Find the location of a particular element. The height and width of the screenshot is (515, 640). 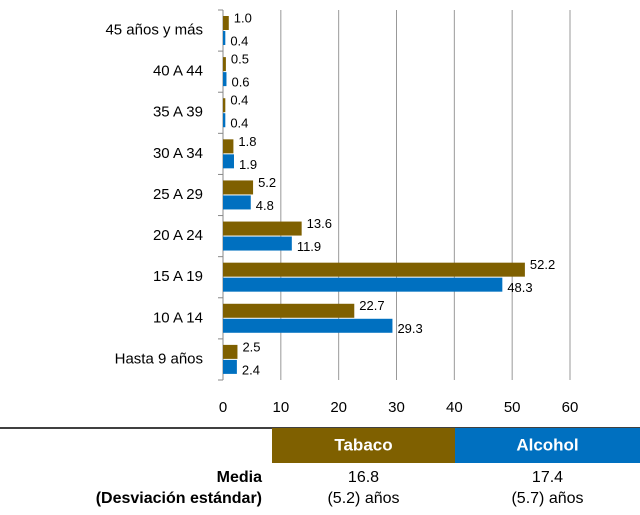

table-header: Alcohol is located at coordinates (547, 444).